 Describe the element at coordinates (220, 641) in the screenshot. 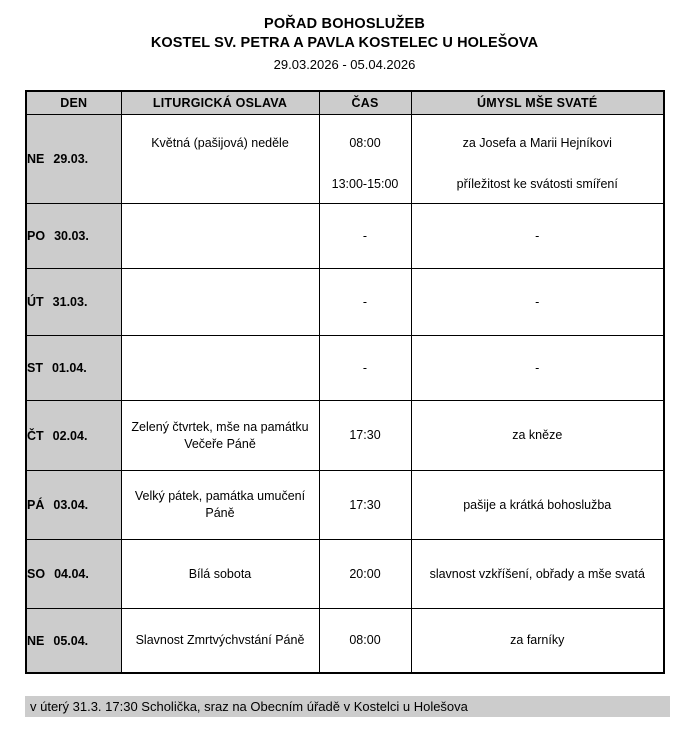

I see `liturgy-cell: Slavnost Zmrtvýchvstání Páně` at that location.